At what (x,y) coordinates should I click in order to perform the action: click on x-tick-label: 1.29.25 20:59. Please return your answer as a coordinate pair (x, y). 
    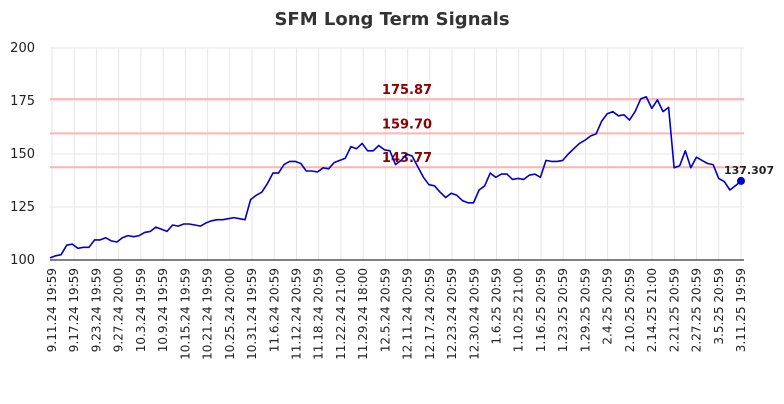
    Looking at the image, I should click on (585, 310).